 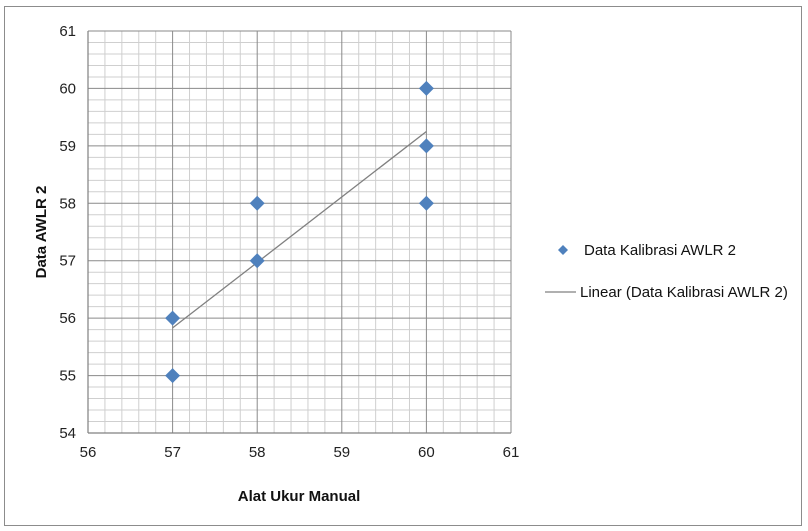 I want to click on y-tick-label: 61, so click(x=67, y=31).